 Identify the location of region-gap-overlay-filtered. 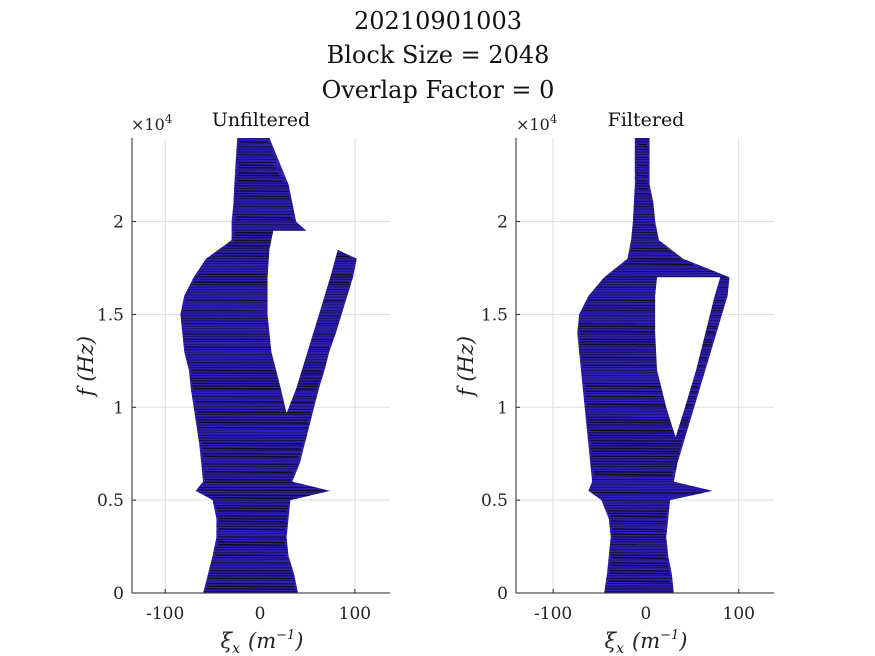
(688, 357).